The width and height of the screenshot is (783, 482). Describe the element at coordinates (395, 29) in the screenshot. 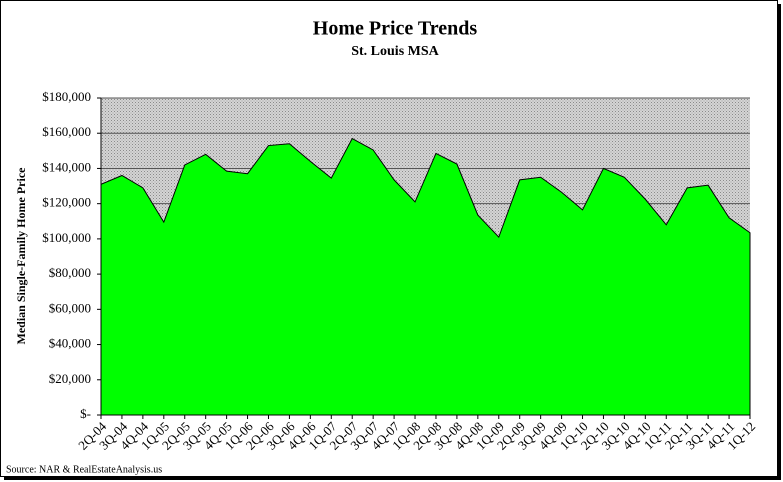

I see `chart-title: Home Price Trends` at that location.